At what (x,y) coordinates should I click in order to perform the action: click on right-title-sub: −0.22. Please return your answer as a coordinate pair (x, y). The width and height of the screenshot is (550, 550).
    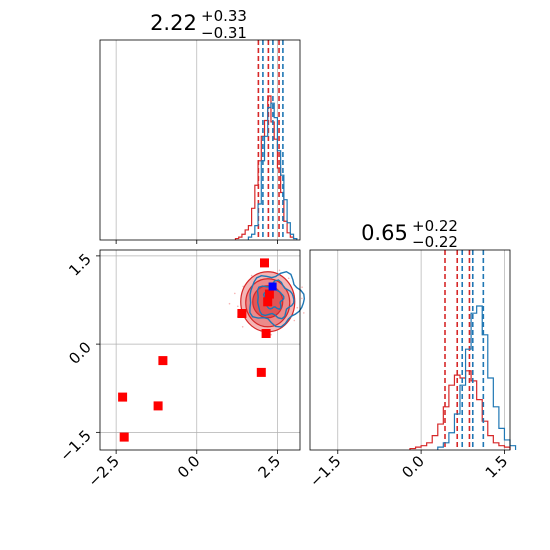
    Looking at the image, I should click on (435, 242).